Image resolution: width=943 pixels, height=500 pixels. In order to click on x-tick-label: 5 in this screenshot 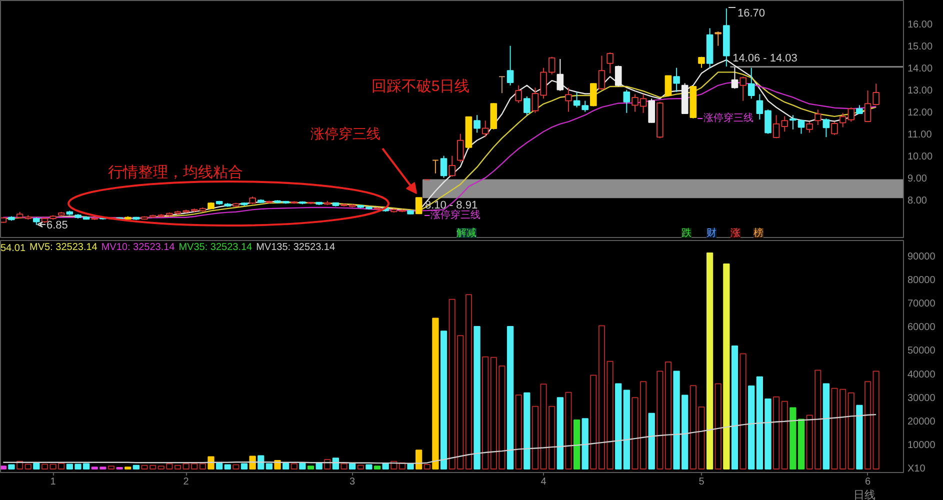, I will do `click(701, 482)`.